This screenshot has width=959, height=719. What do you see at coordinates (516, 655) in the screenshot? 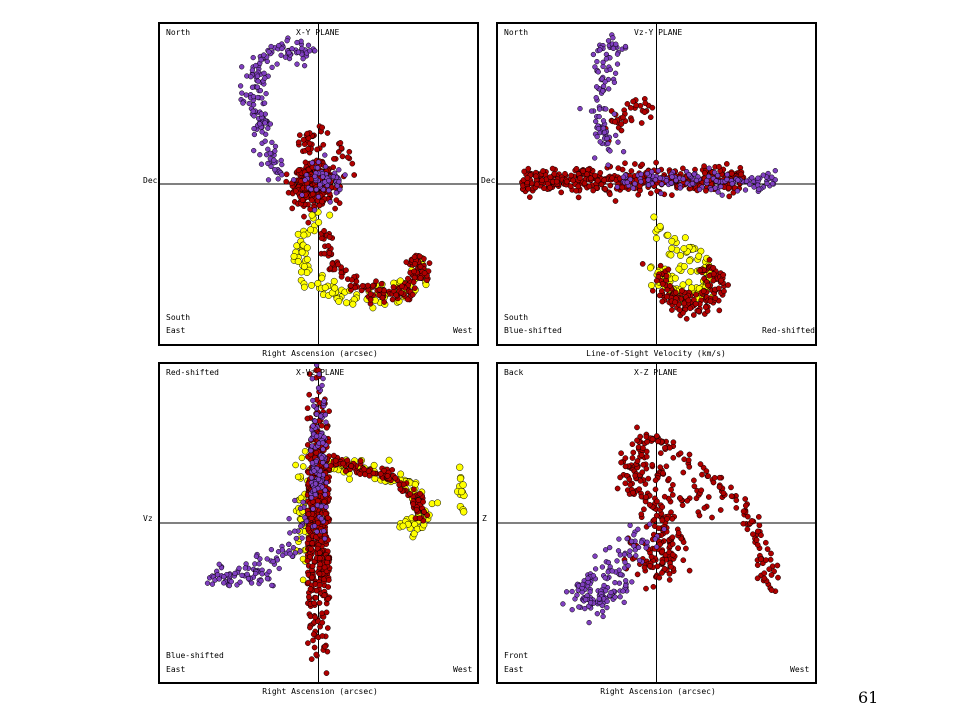
I see `xz-corner-bottom-left-1: Front` at bounding box center [516, 655].